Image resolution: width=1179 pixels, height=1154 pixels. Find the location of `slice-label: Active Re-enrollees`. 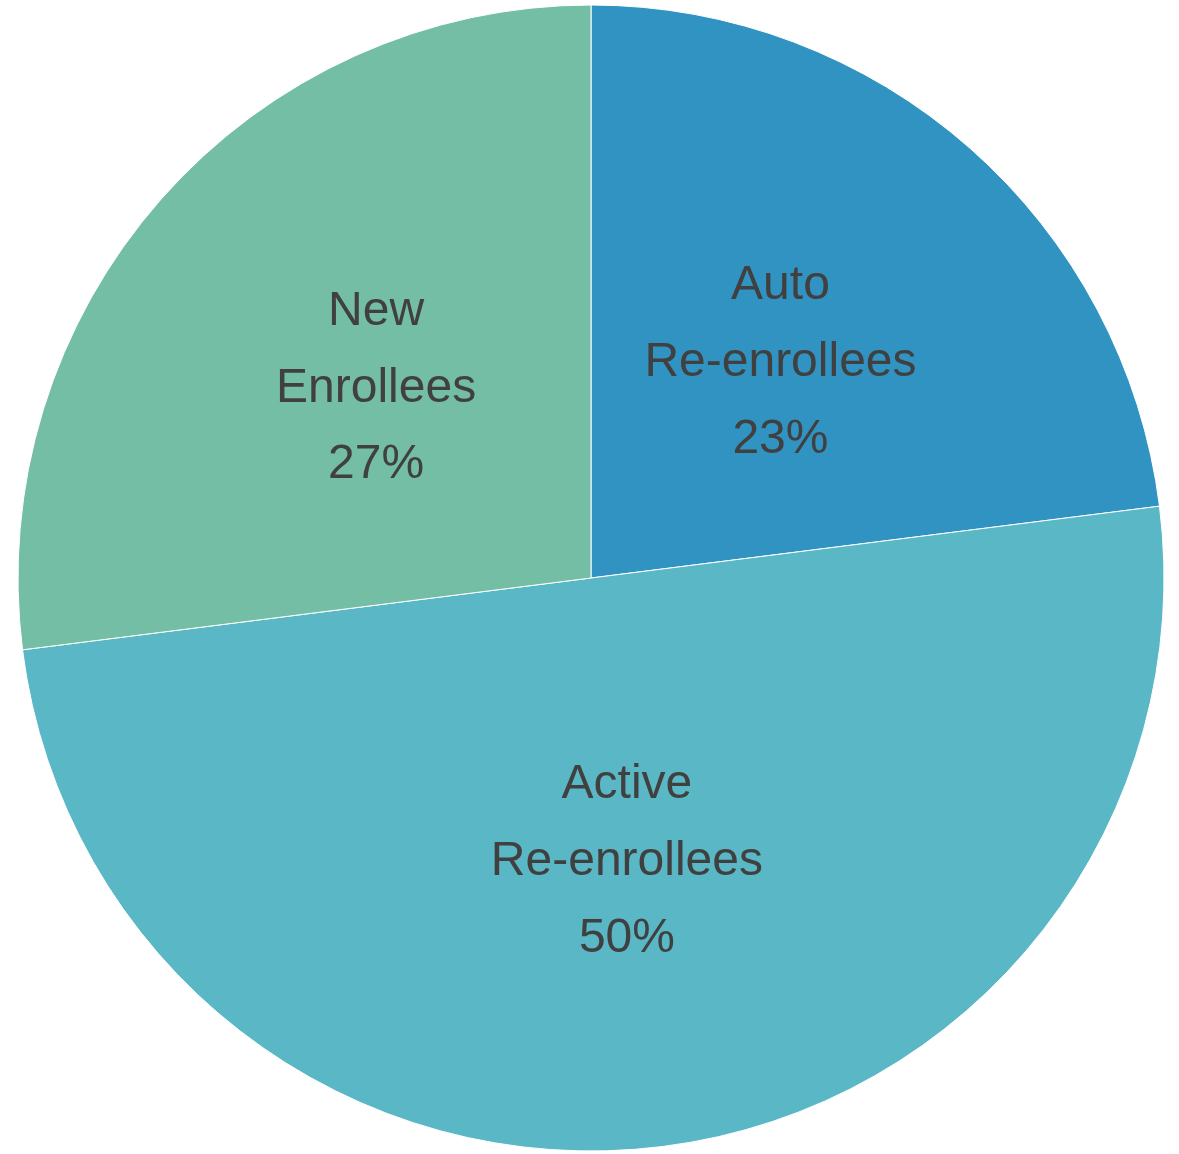

slice-label: Active Re-enrollees is located at coordinates (626, 820).